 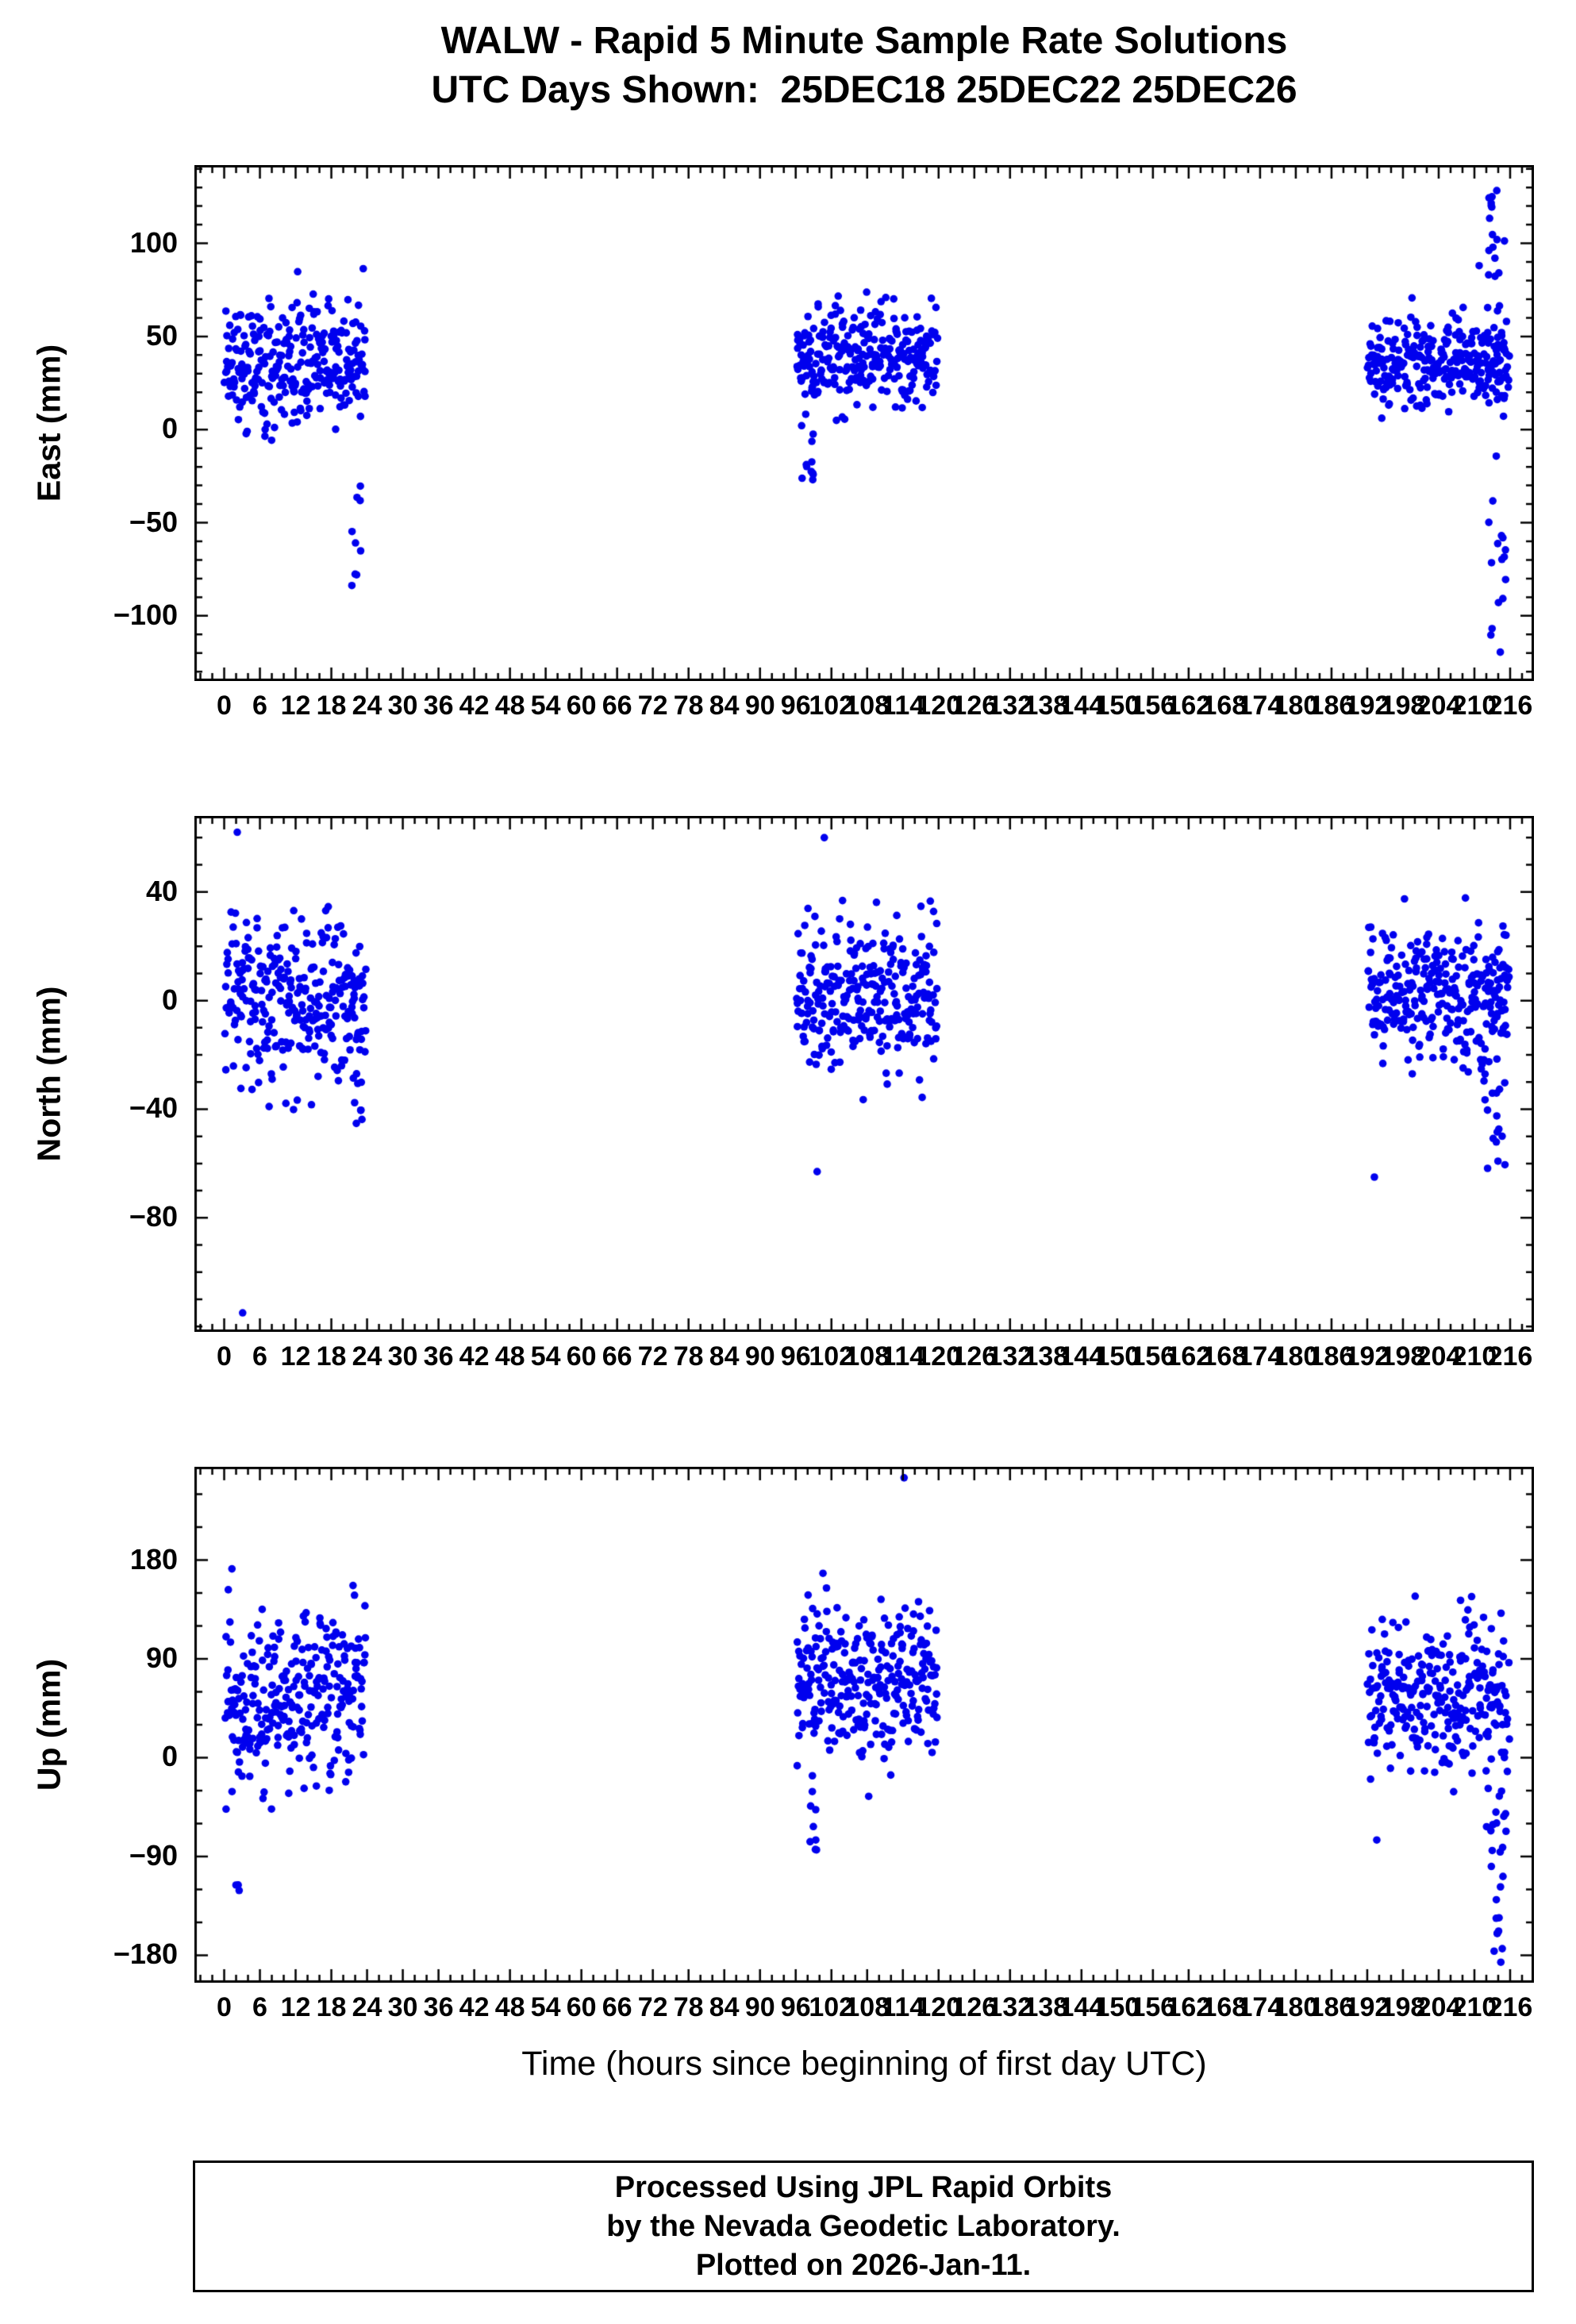 I want to click on y-tick-label: −80, so click(x=153, y=1216).